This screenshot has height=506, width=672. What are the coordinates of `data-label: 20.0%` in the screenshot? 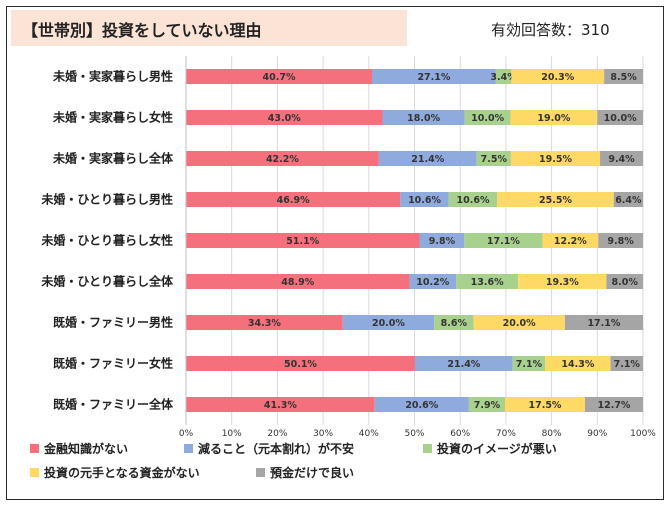 It's located at (519, 323).